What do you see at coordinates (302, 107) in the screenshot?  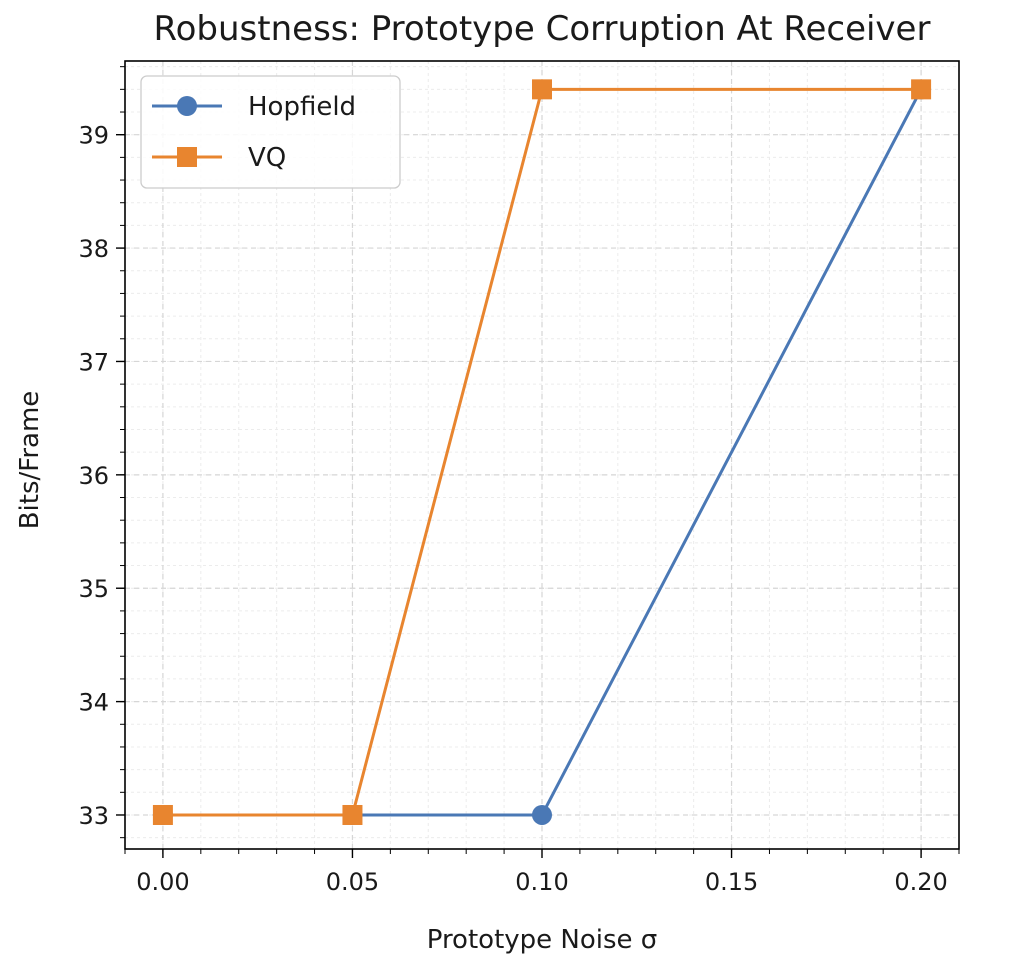 I see `legend-label-hopfield: Hopfield` at bounding box center [302, 107].